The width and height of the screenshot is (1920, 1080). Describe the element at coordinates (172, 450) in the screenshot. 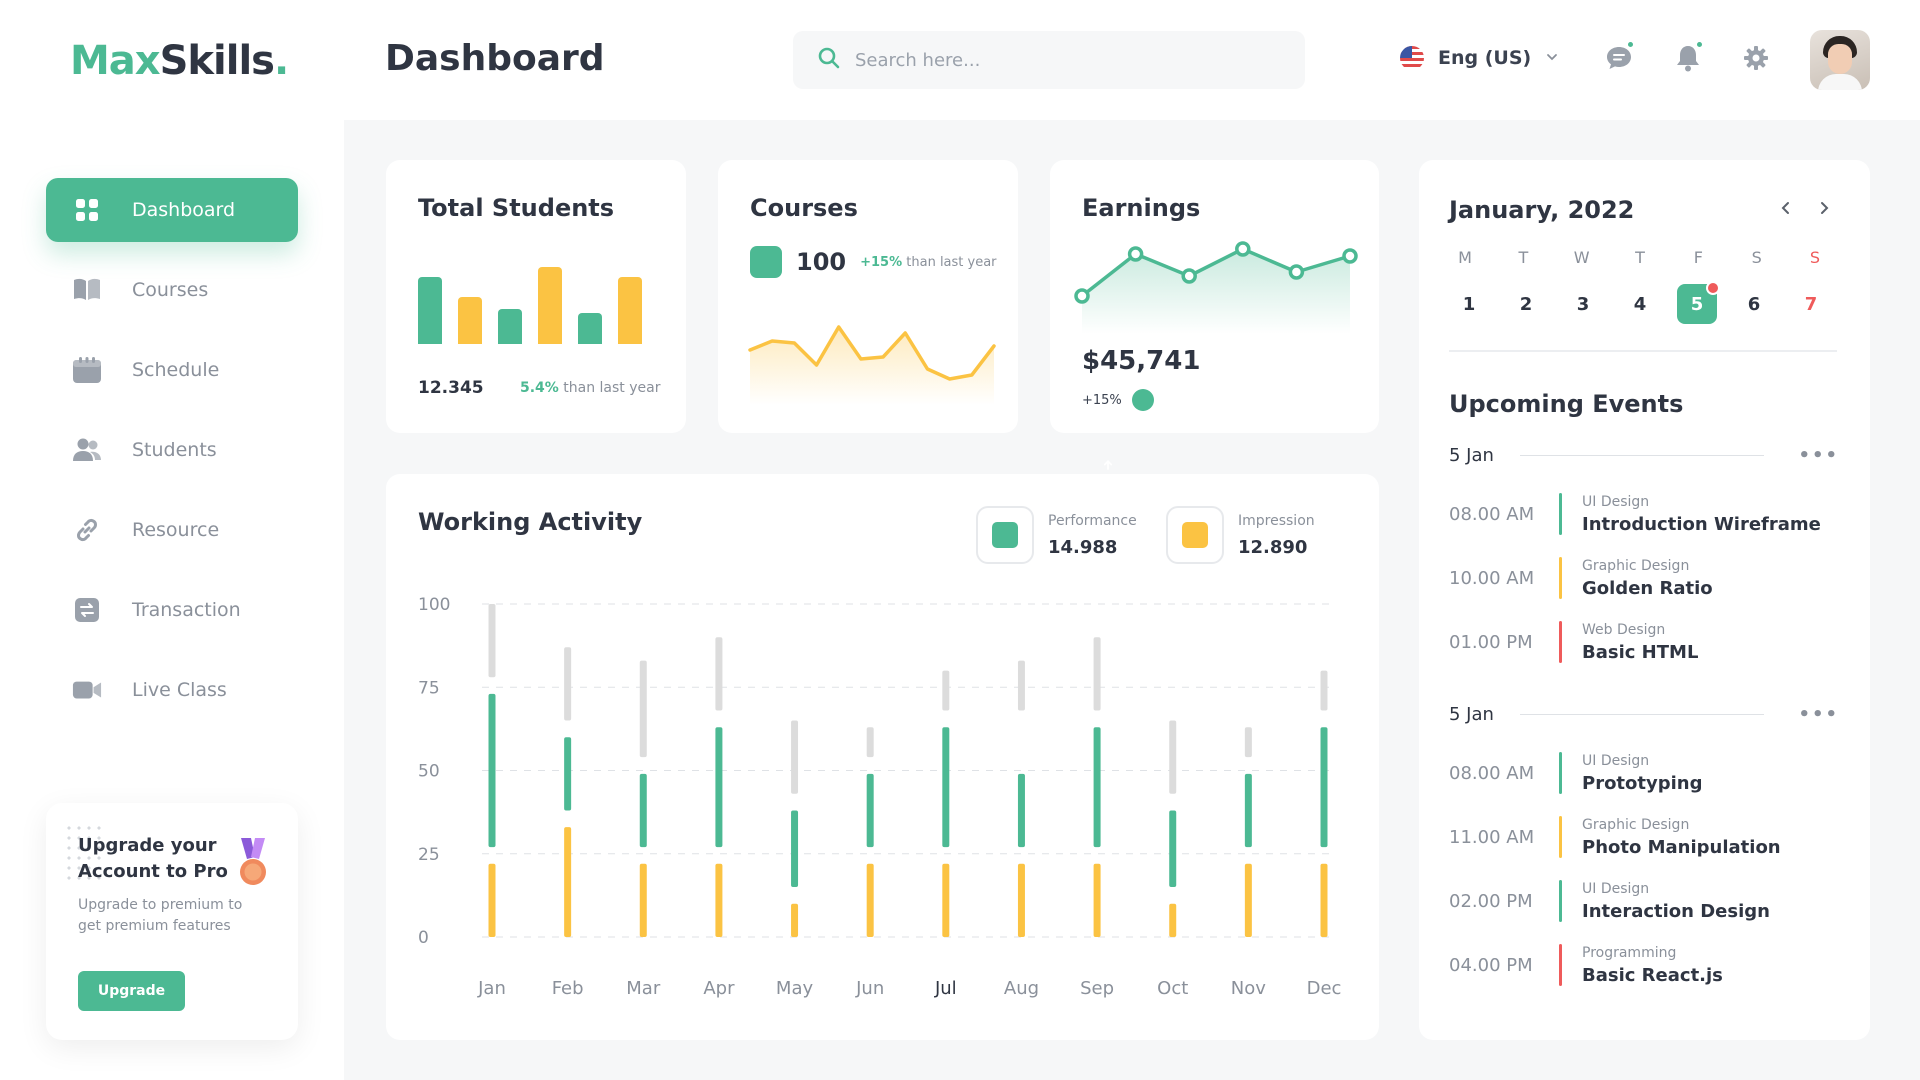

I see `sidebar-item-students: Students` at that location.